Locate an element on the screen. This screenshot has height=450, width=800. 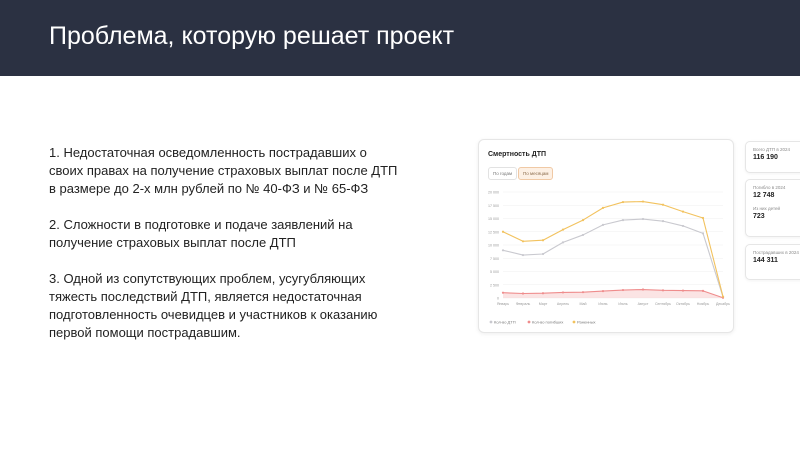
legend-label-1: Кол-во погибших is located at coordinates (547, 322).